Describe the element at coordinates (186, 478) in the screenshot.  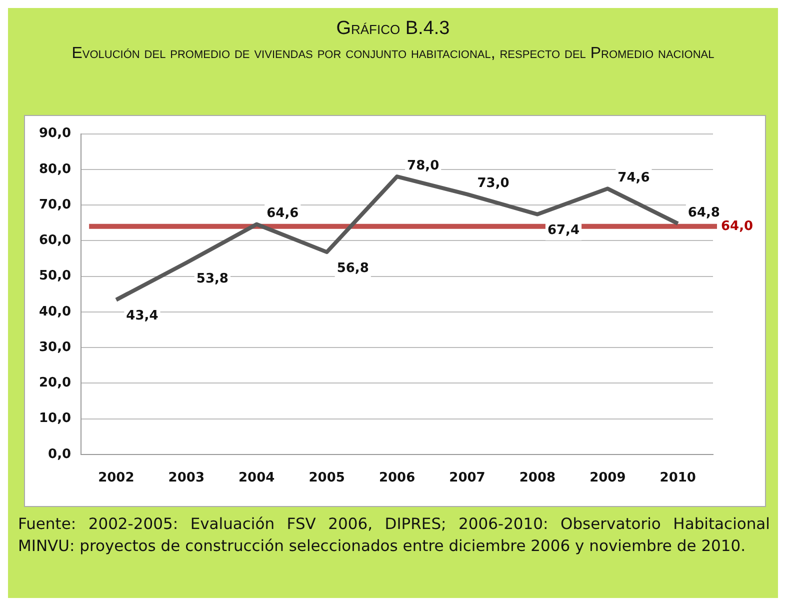
I see `x-tick-label: 2003` at that location.